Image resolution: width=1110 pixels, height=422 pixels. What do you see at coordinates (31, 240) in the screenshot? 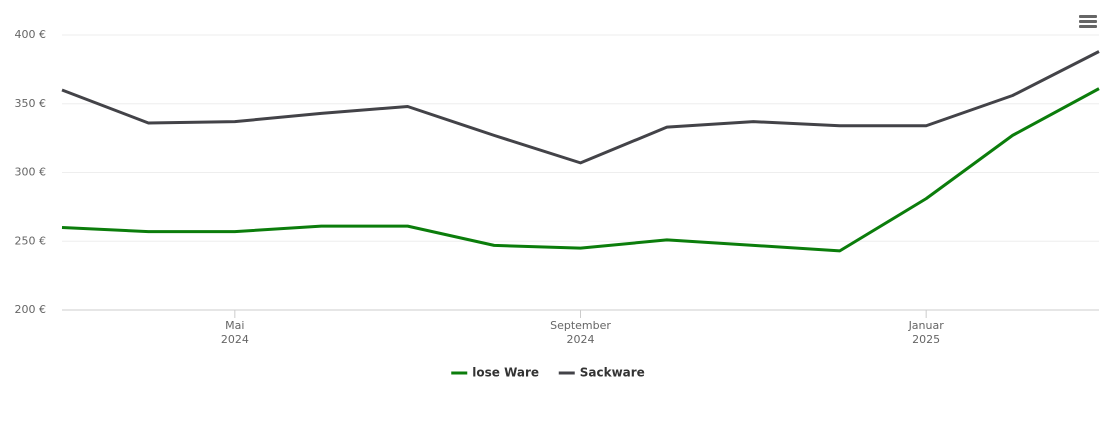
I see `y-tick-label: 250 €` at bounding box center [31, 240].